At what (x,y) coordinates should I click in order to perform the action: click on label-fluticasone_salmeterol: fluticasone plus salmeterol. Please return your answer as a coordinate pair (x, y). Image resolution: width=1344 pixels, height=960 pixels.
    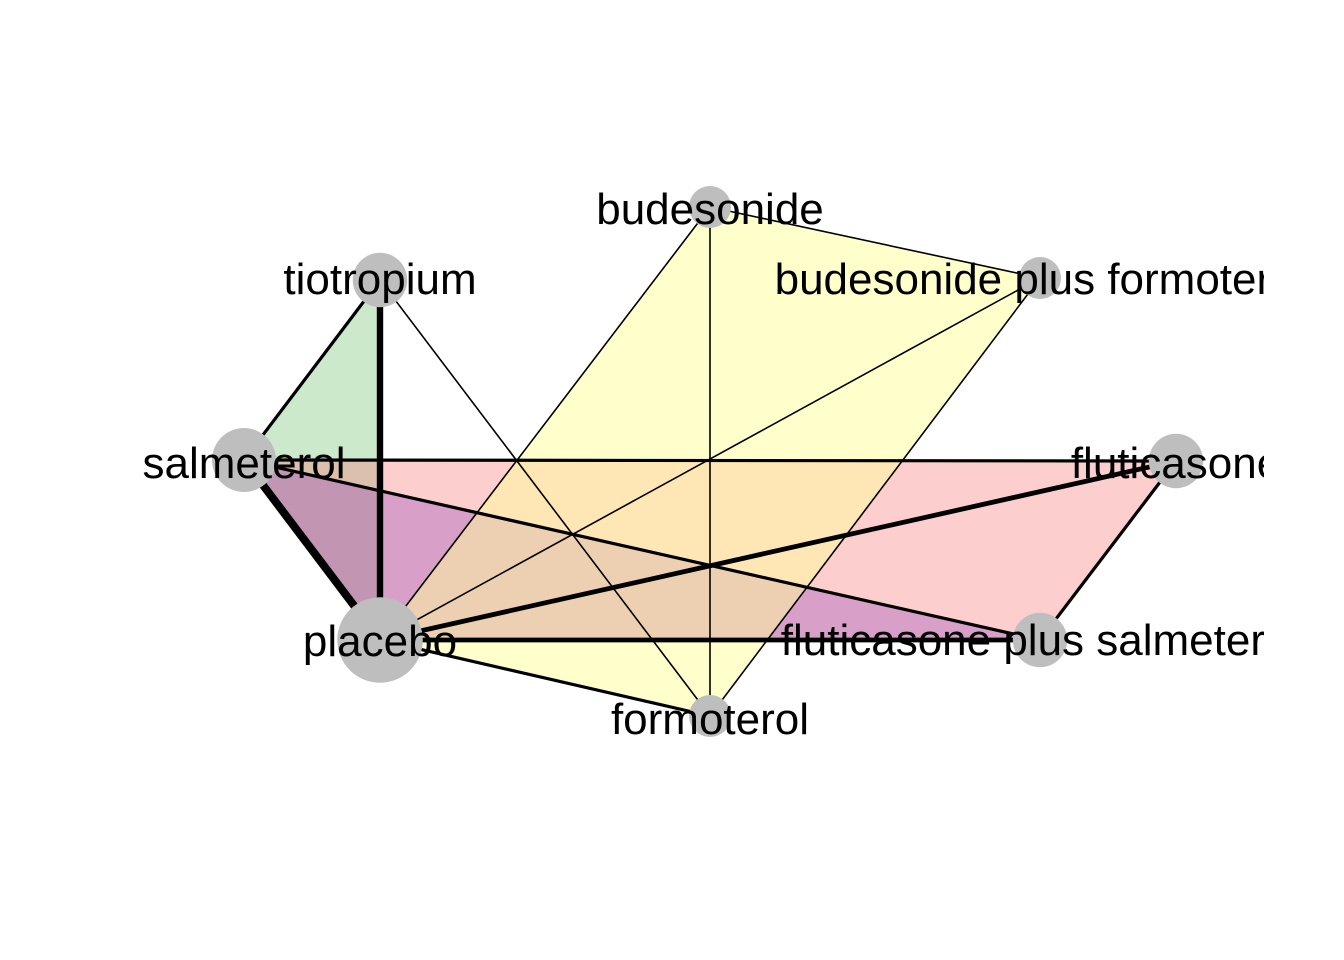
    Looking at the image, I should click on (1040, 640).